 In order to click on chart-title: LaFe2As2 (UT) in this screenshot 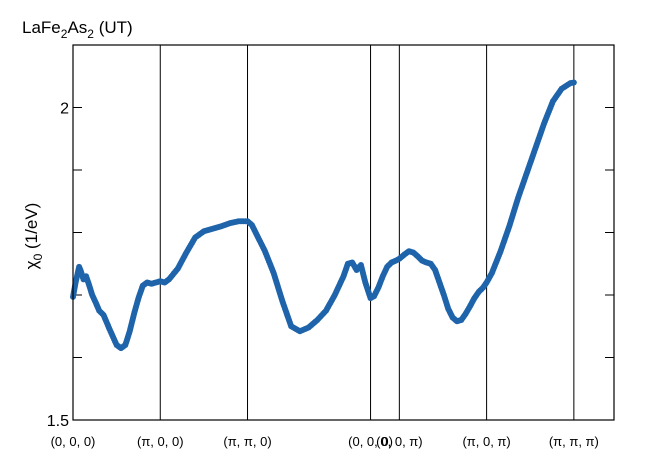, I will do `click(77, 29)`.